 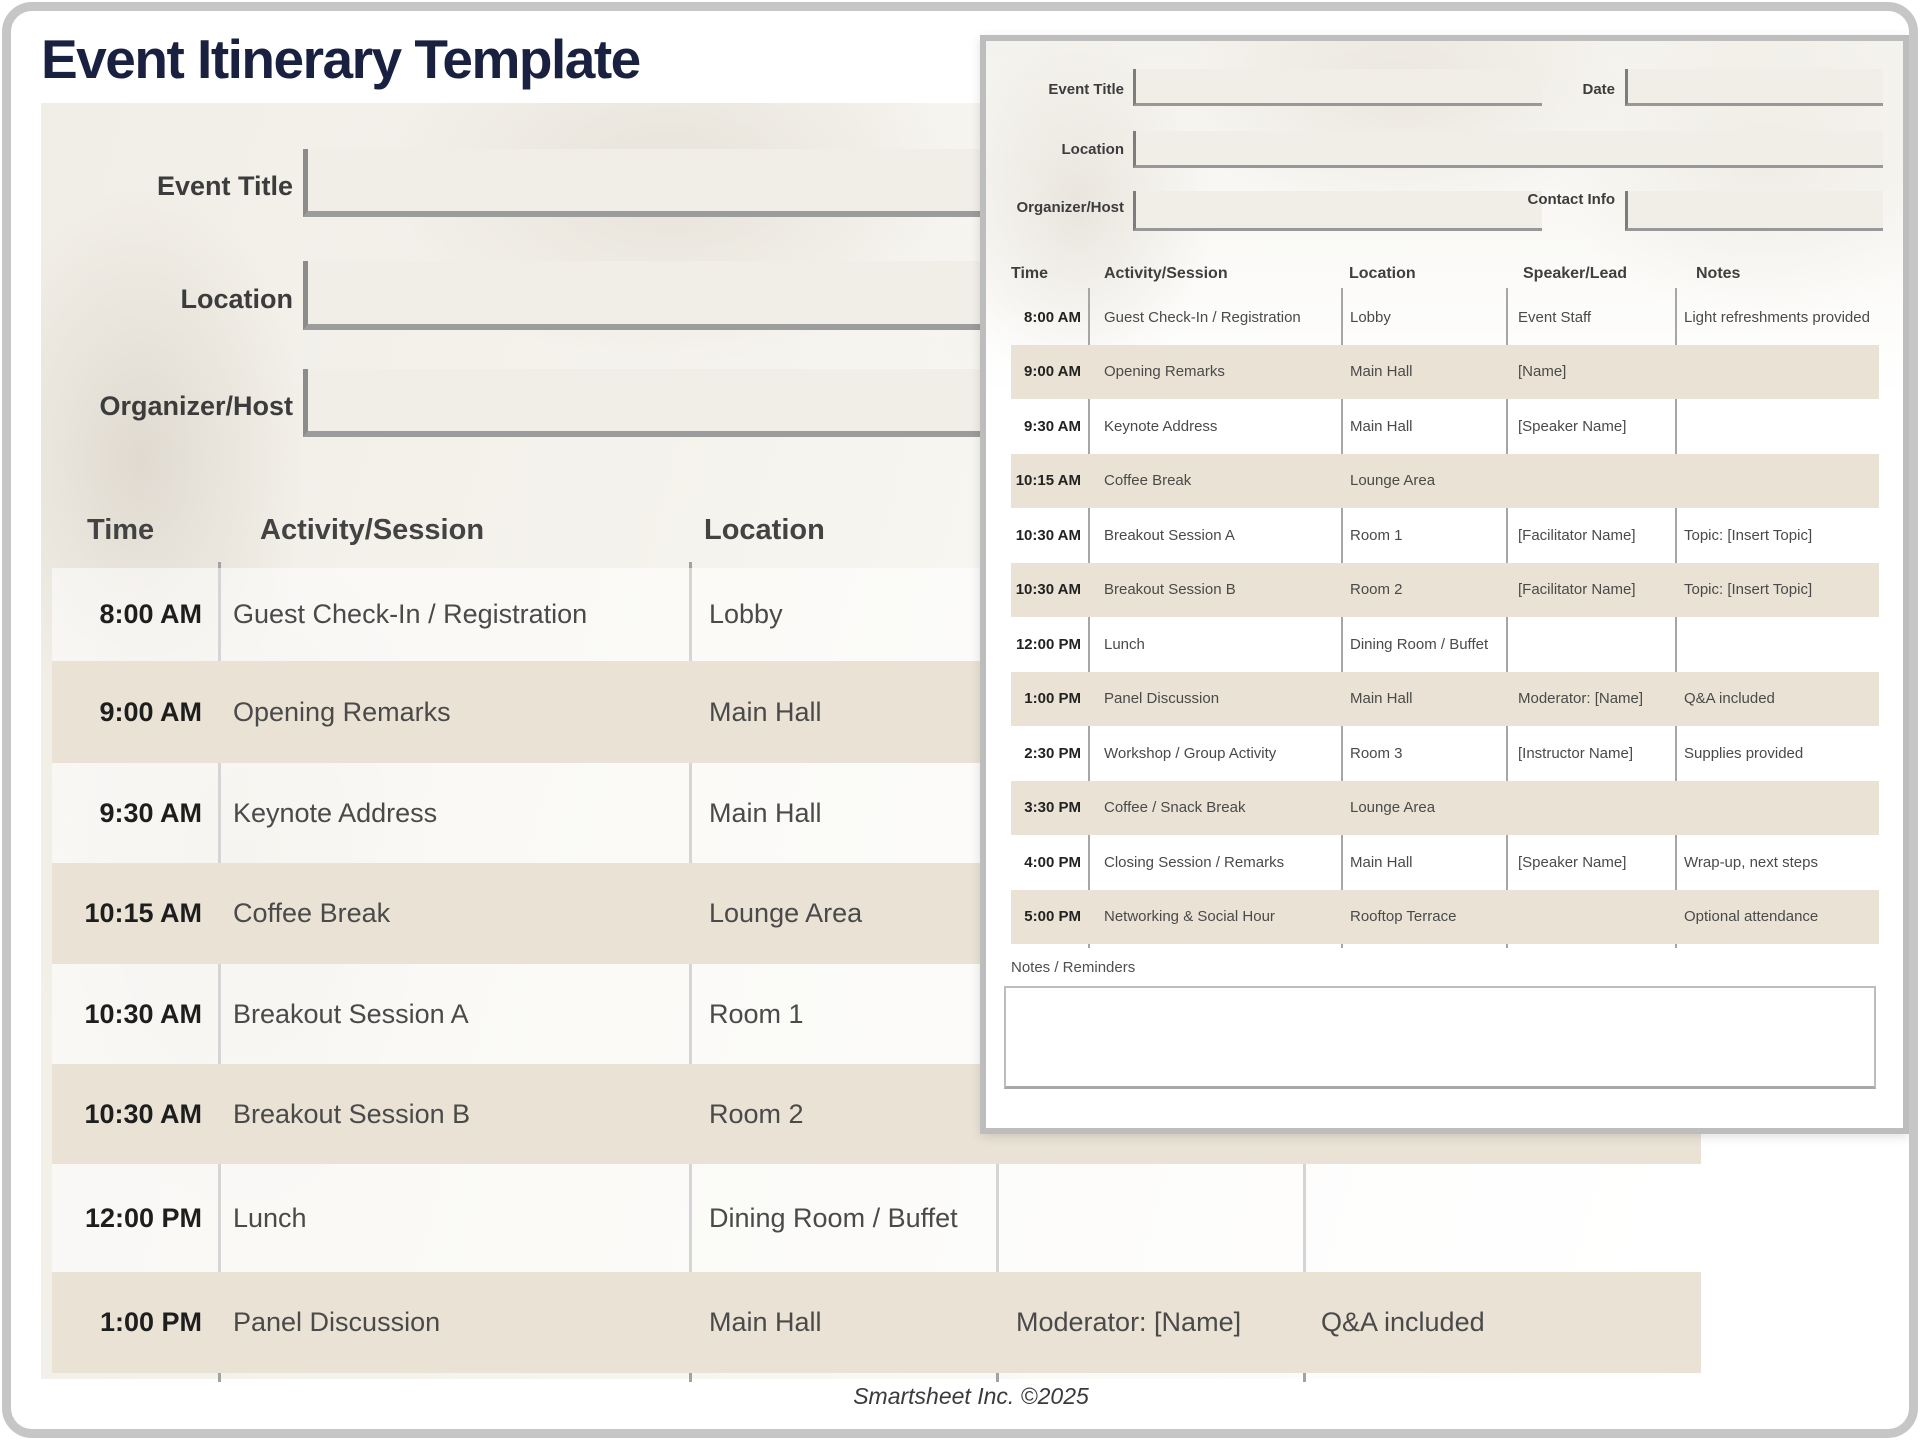 What do you see at coordinates (1403, 916) in the screenshot?
I see `cell-location: Rooftop Terrace` at bounding box center [1403, 916].